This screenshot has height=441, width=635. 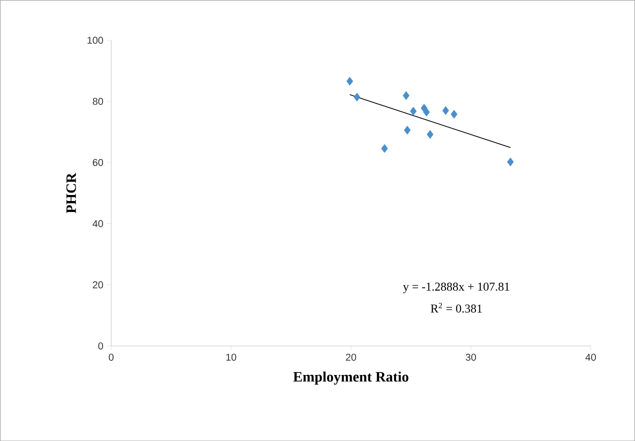 What do you see at coordinates (98, 162) in the screenshot?
I see `y-tick-label: 60` at bounding box center [98, 162].